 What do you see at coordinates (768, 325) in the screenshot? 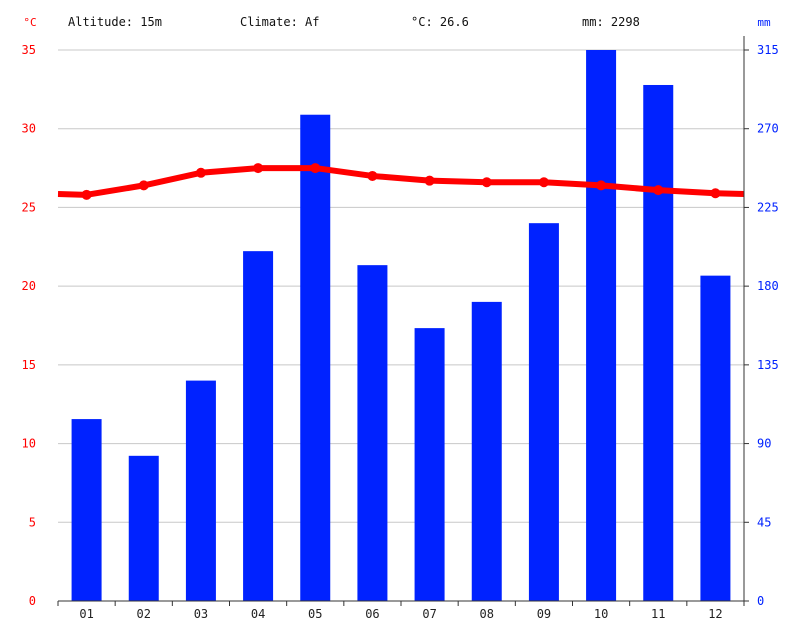
I see `right-axis-ticks: 0 45 90 135 180 225 270 315` at bounding box center [768, 325].